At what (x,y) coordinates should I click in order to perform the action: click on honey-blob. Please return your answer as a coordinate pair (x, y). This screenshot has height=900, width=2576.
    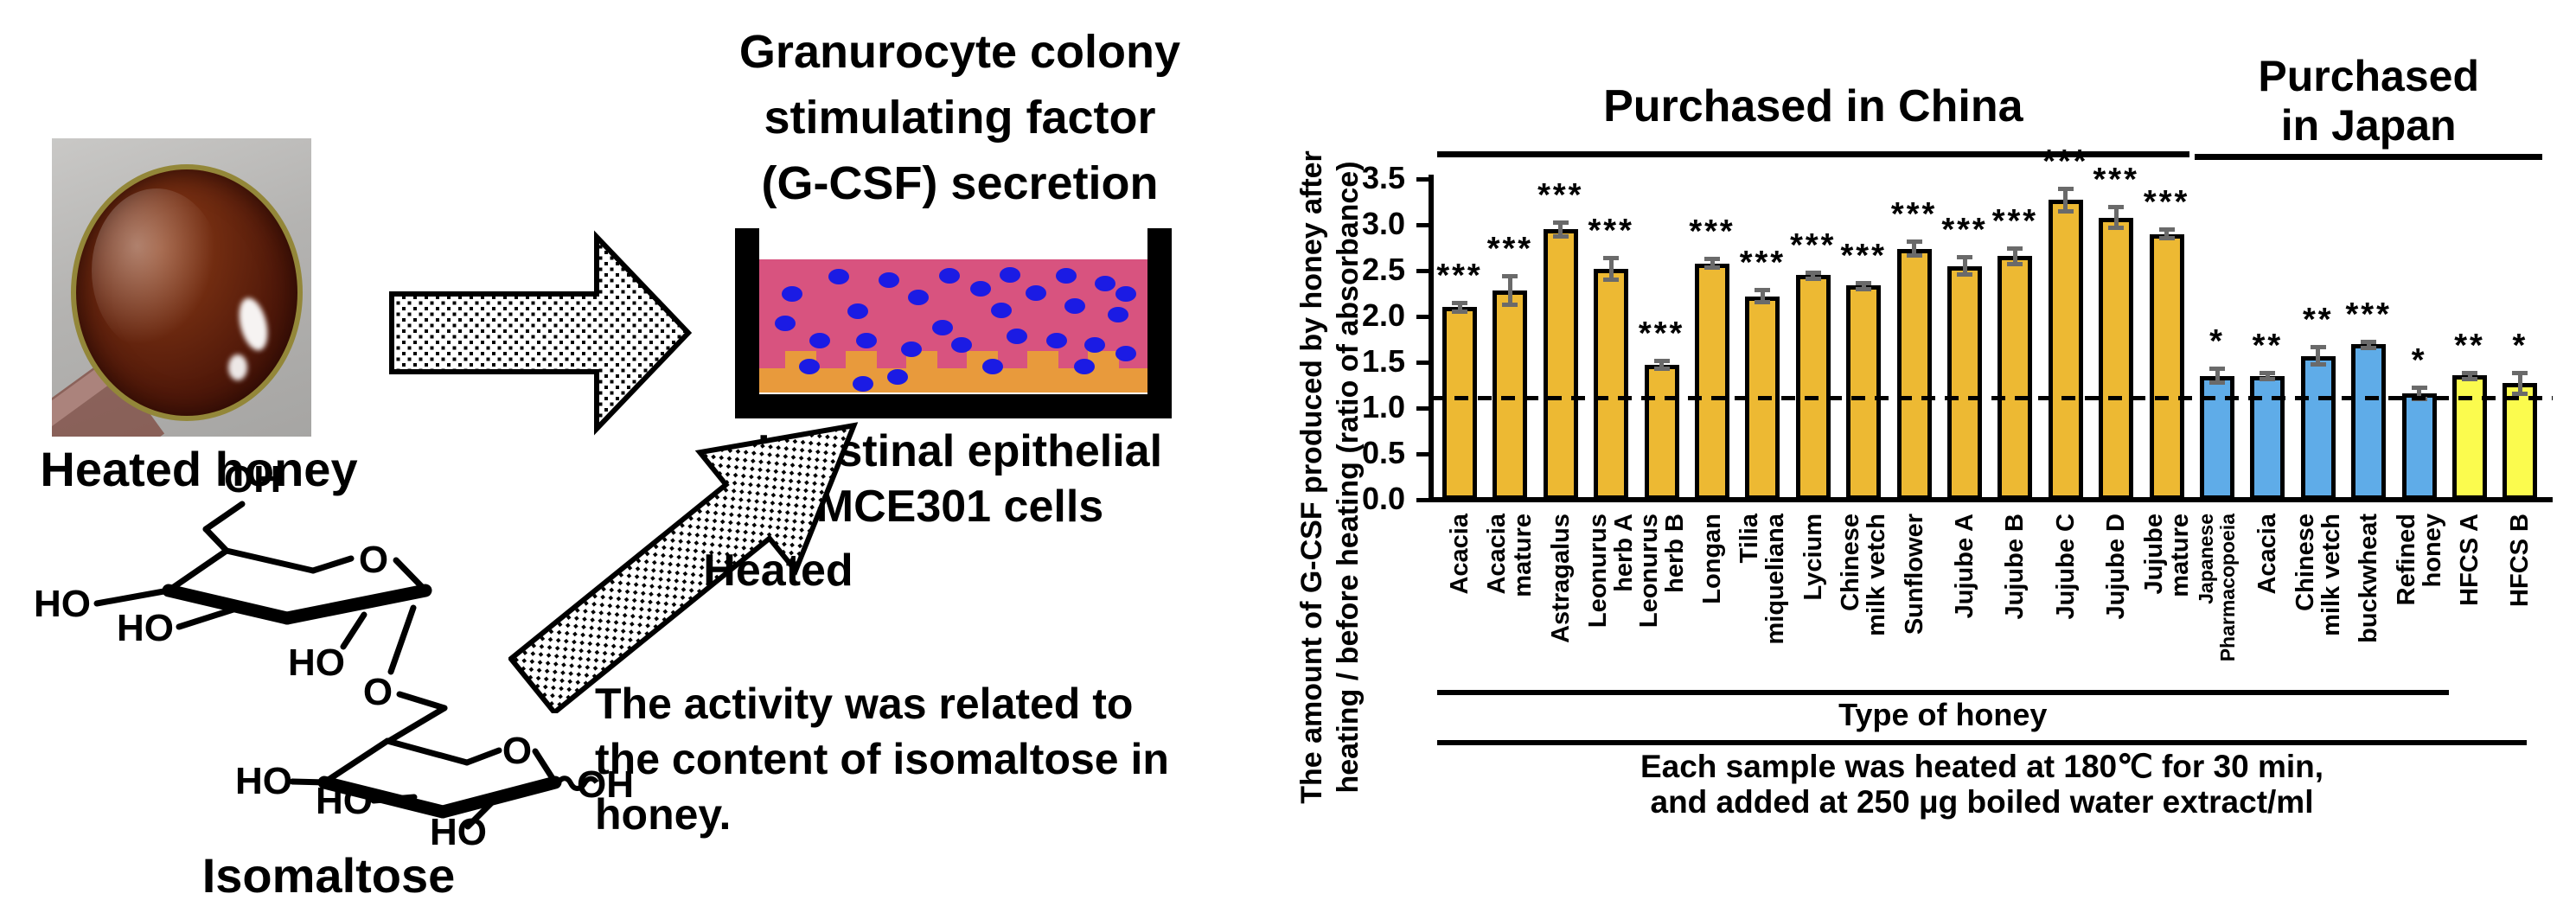
    Looking at the image, I should click on (187, 292).